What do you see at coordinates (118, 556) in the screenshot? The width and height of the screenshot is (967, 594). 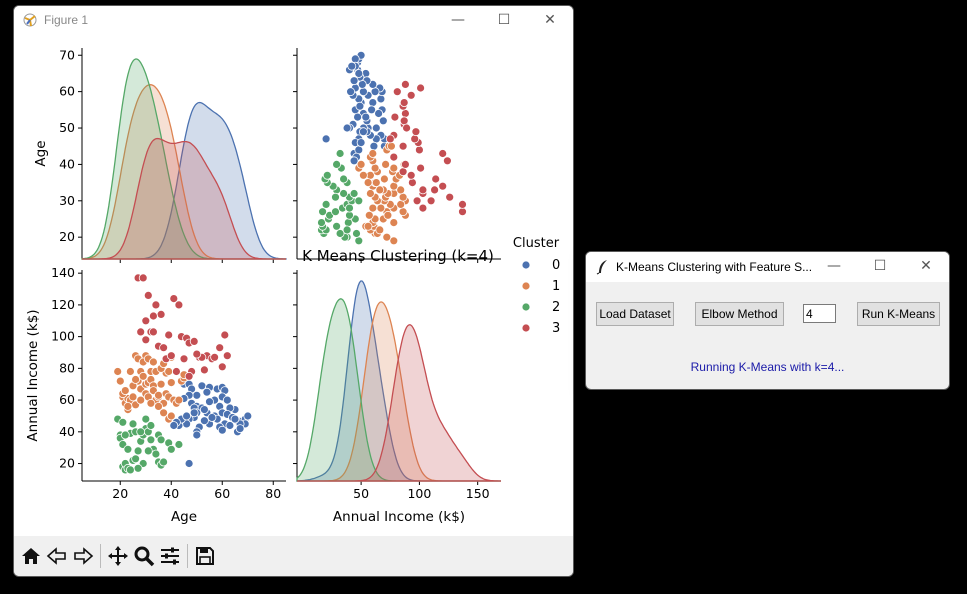 I see `pan-icon` at bounding box center [118, 556].